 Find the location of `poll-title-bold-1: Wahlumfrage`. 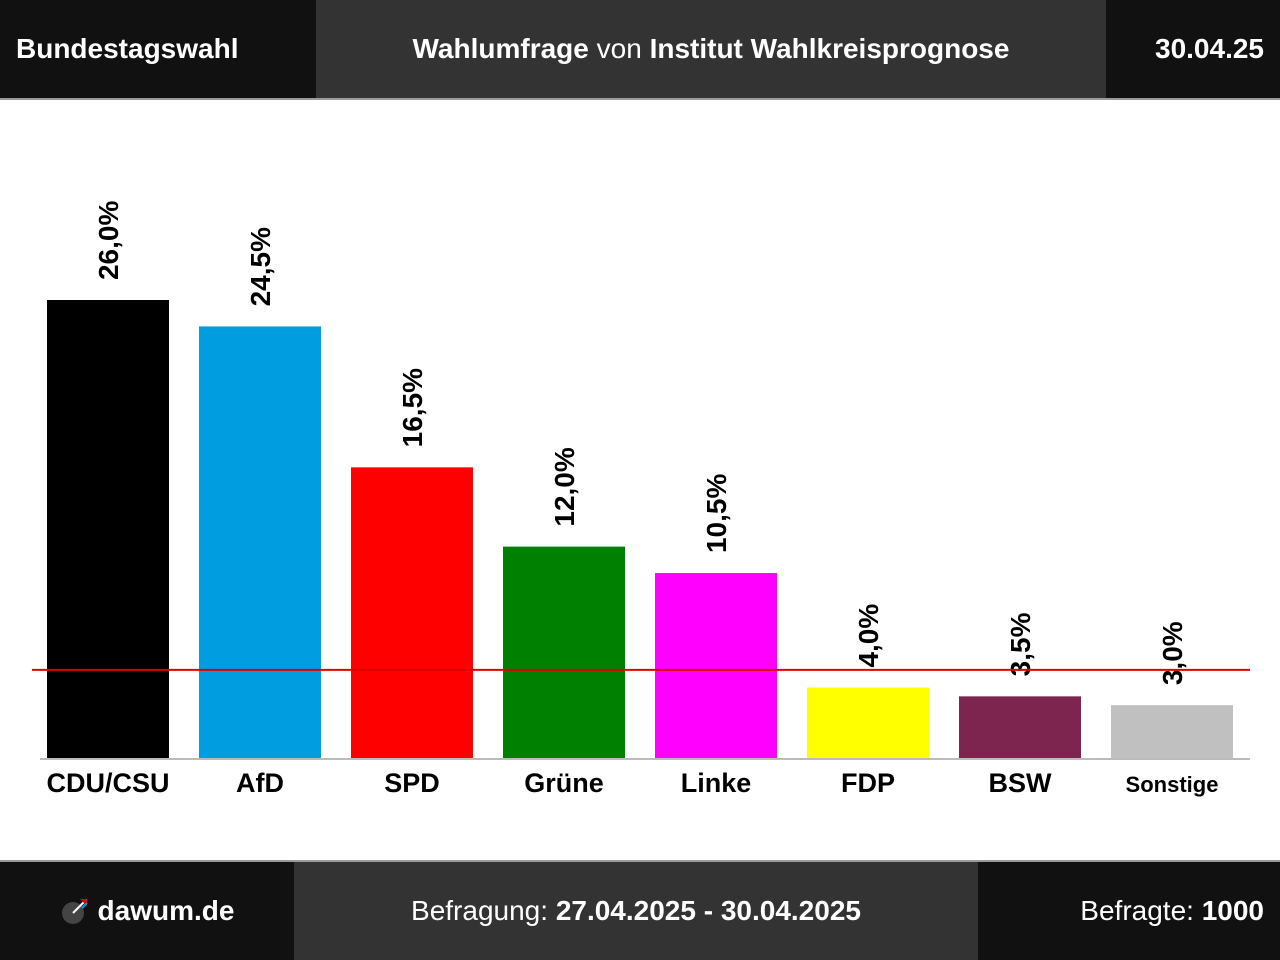

poll-title-bold-1: Wahlumfrage is located at coordinates (500, 48).